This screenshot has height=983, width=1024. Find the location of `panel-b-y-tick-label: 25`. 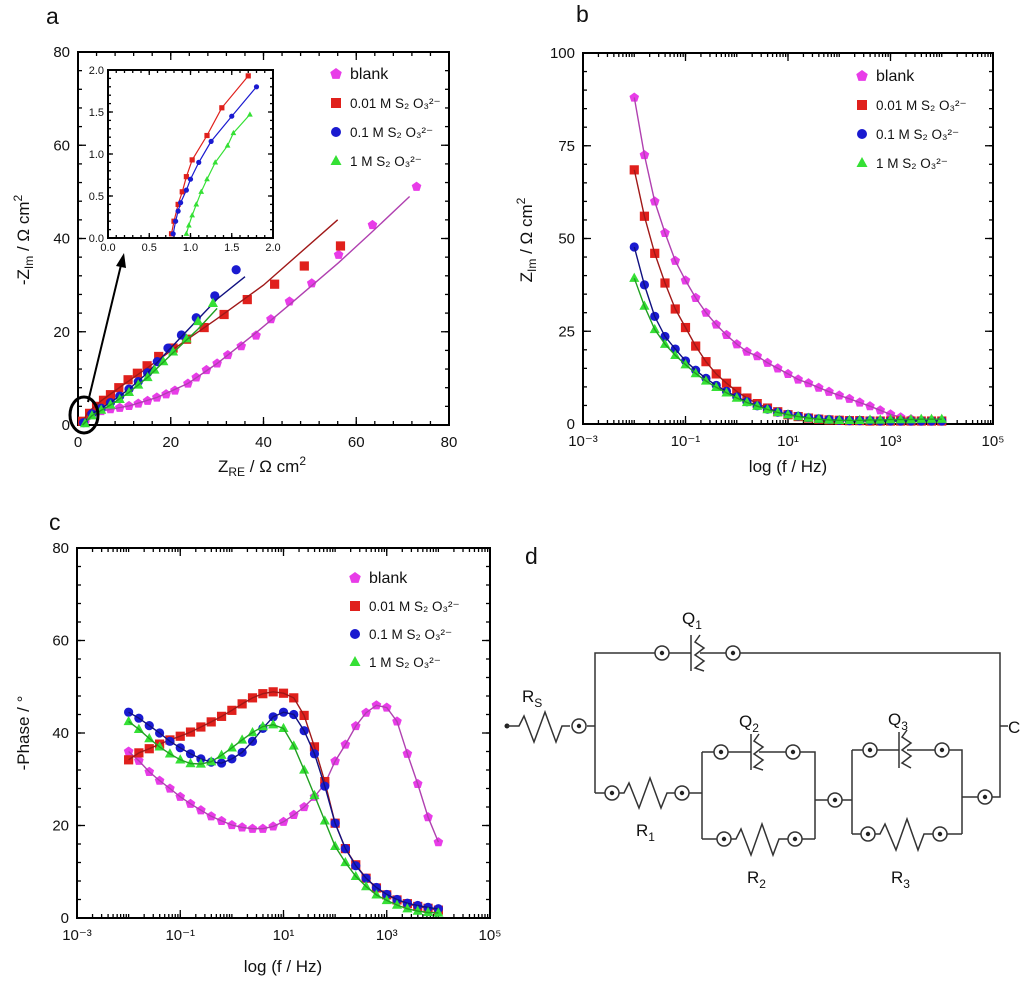

panel-b-y-tick-label: 25 is located at coordinates (566, 331).